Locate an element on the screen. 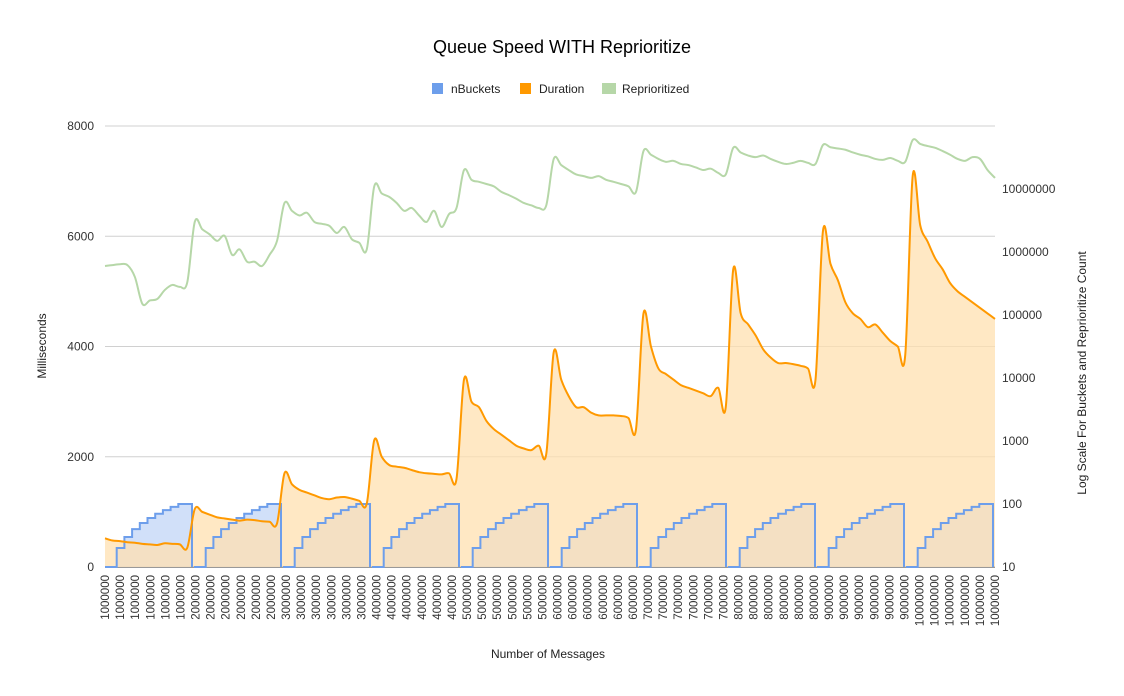 The height and width of the screenshot is (696, 1124). y-right-tick-label: 10000 is located at coordinates (1019, 378).